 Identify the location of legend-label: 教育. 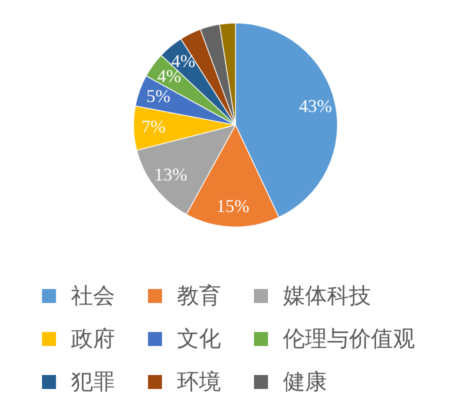
(199, 296).